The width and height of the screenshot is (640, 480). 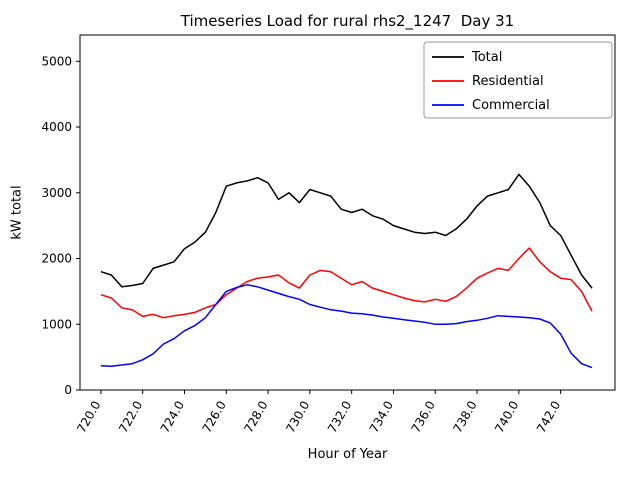 I want to click on x-tick-label: 740.0, so click(x=506, y=417).